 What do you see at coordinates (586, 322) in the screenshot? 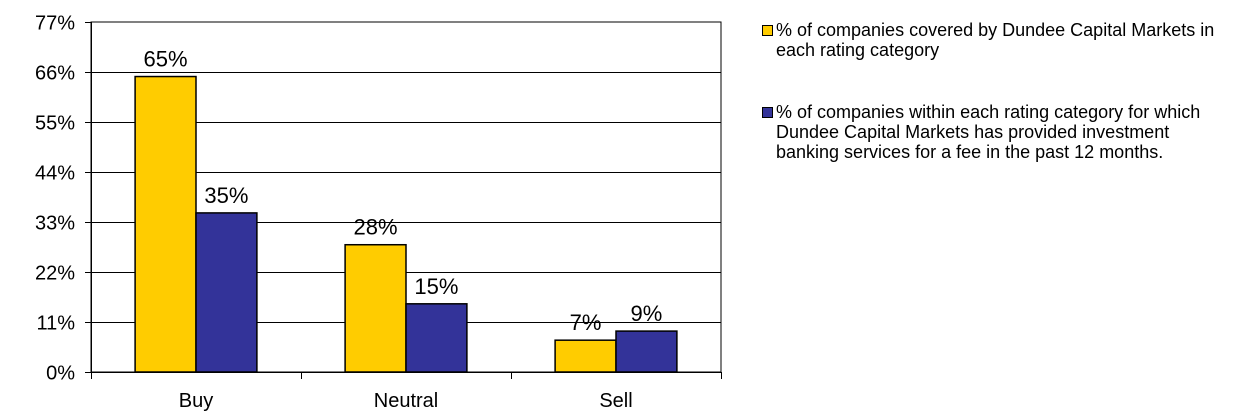
I see `data-label: 7%` at bounding box center [586, 322].